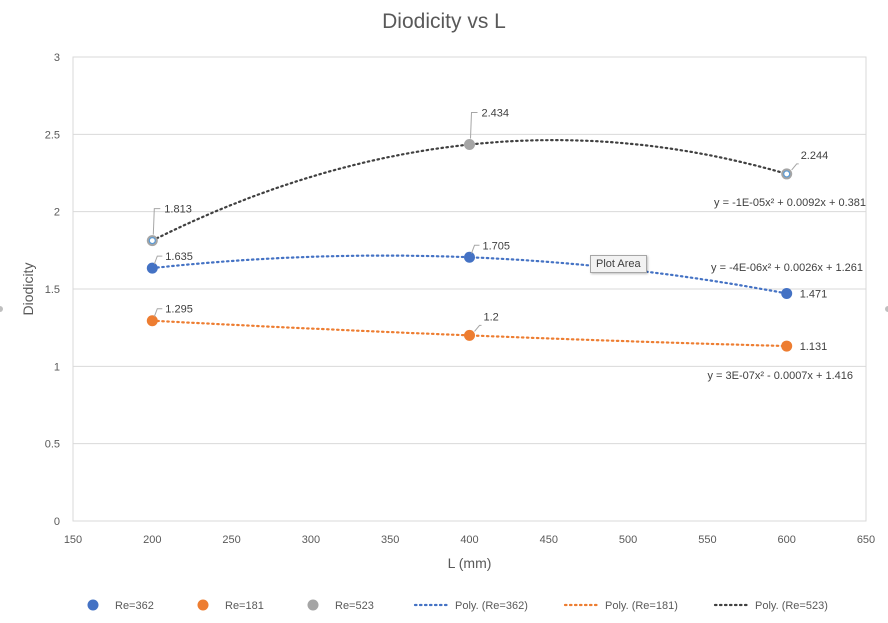  What do you see at coordinates (311, 540) in the screenshot?
I see `x-tick-label: 300` at bounding box center [311, 540].